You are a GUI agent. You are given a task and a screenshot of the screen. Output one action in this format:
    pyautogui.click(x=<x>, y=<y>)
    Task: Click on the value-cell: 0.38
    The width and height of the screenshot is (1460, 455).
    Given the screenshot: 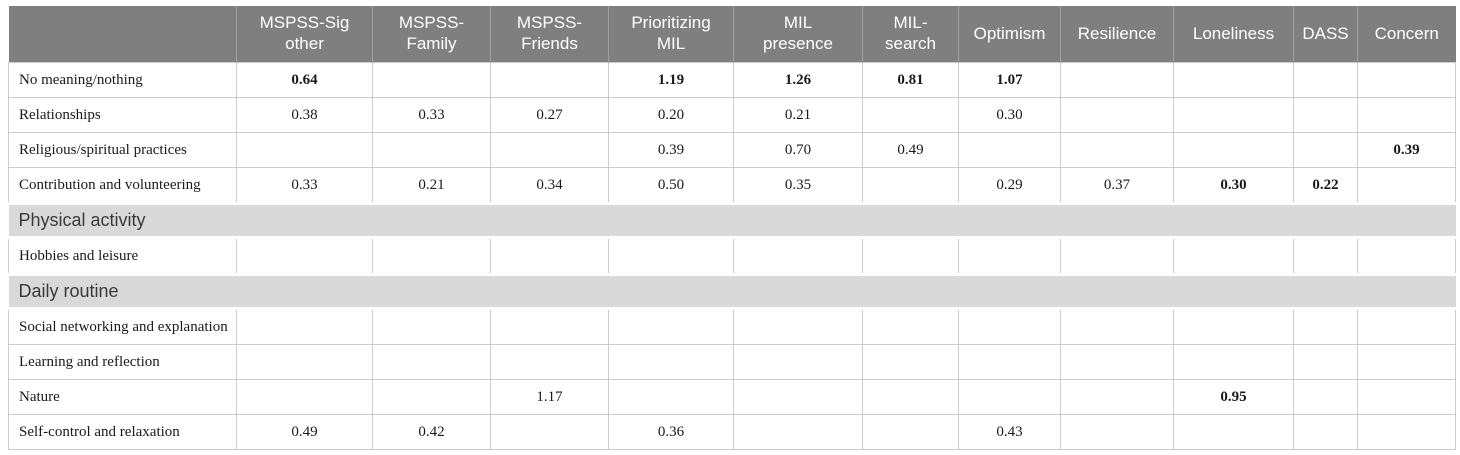 What is the action you would take?
    pyautogui.click(x=304, y=115)
    